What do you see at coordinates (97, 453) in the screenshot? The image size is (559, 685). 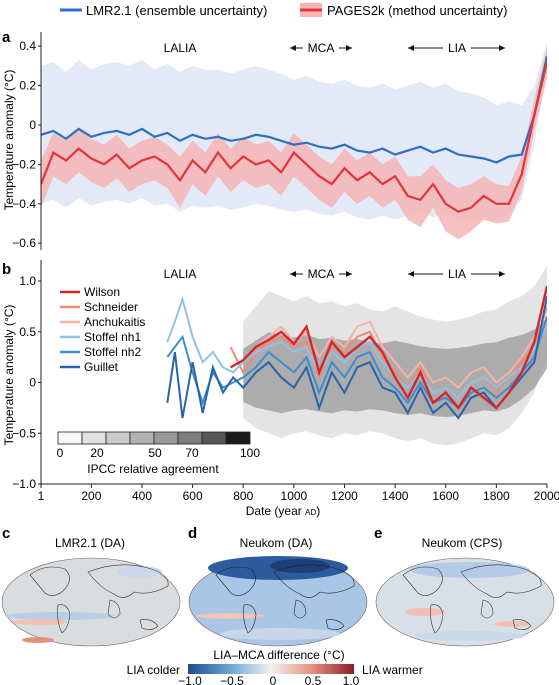 I see `ipcc-tick-20: 20` at bounding box center [97, 453].